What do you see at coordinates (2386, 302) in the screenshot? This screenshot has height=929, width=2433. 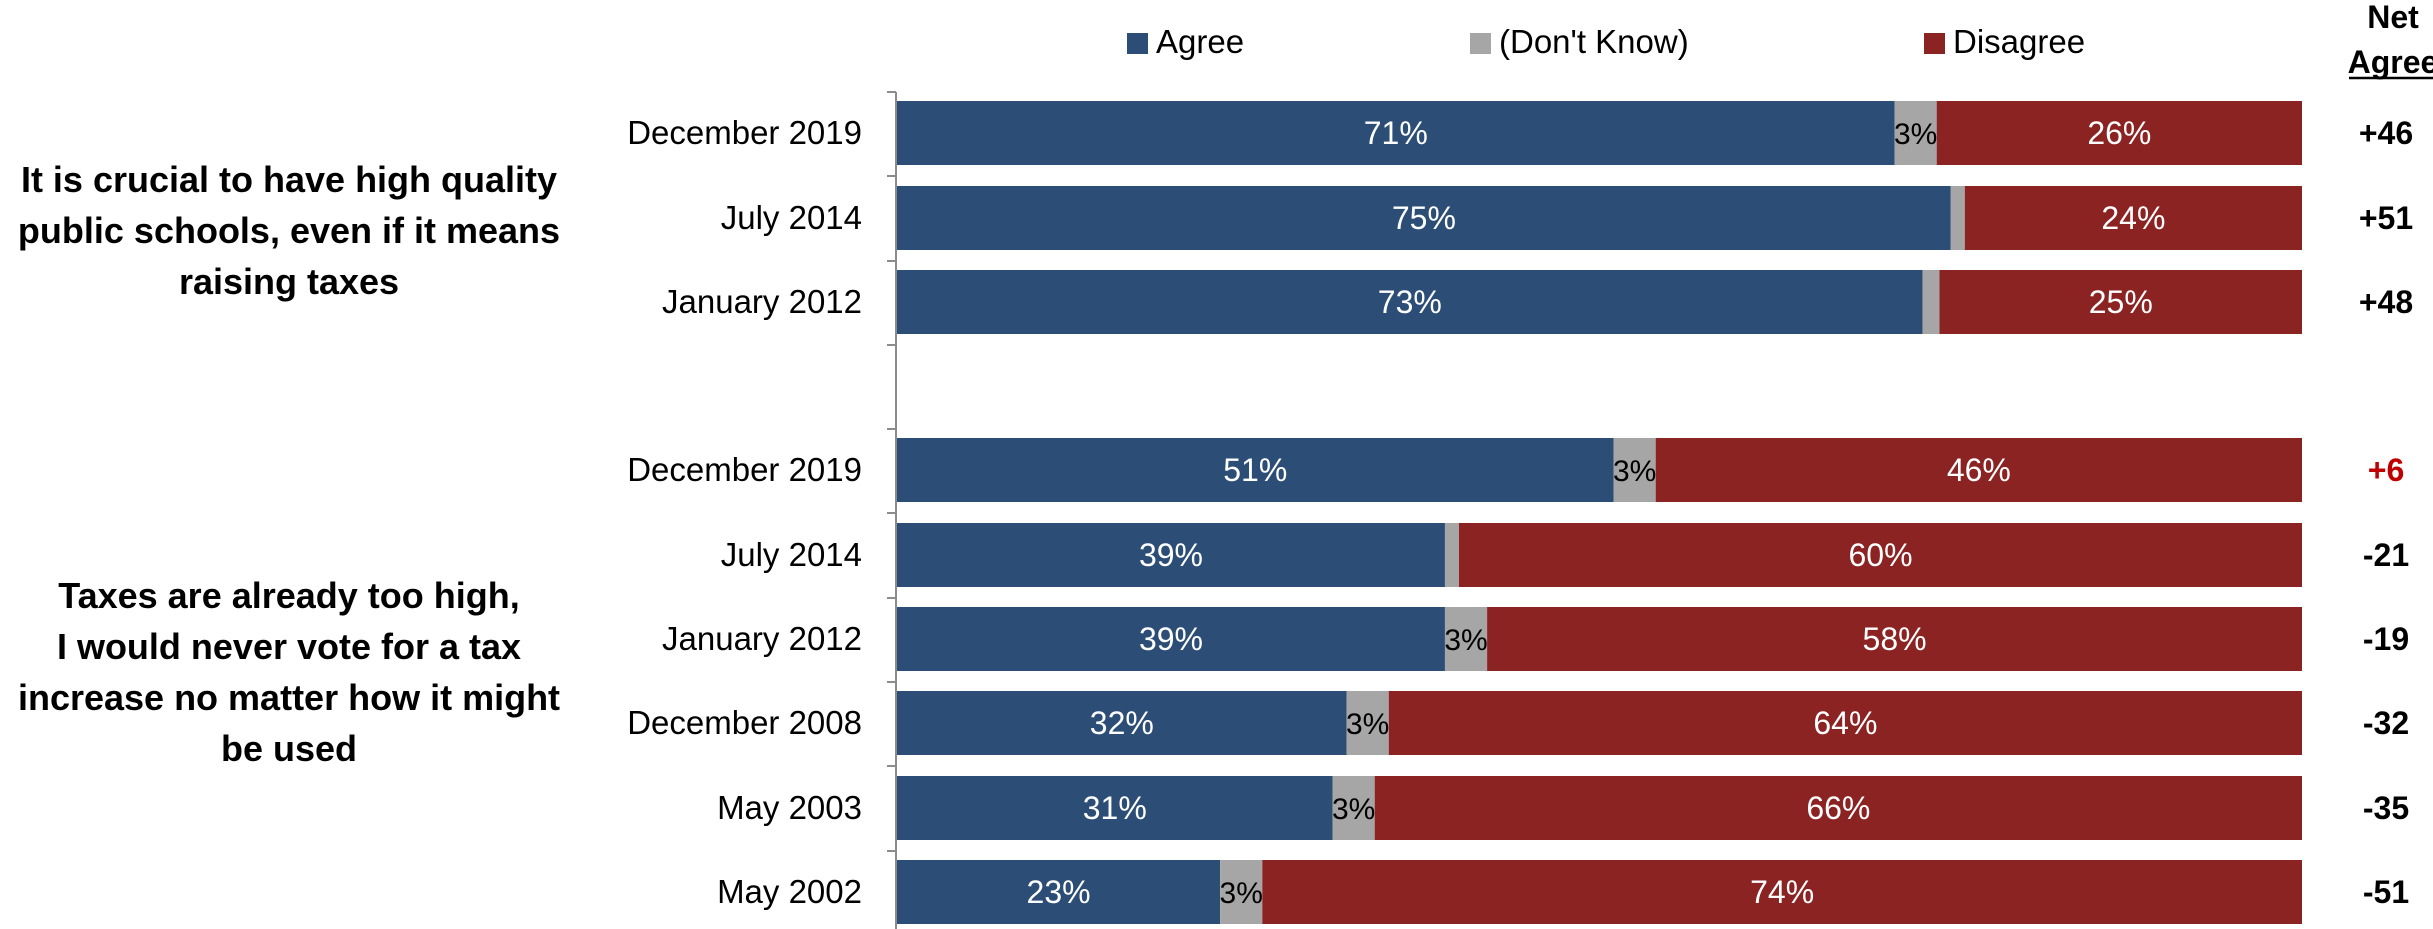 I see `net-value-g1-r3: +48` at bounding box center [2386, 302].